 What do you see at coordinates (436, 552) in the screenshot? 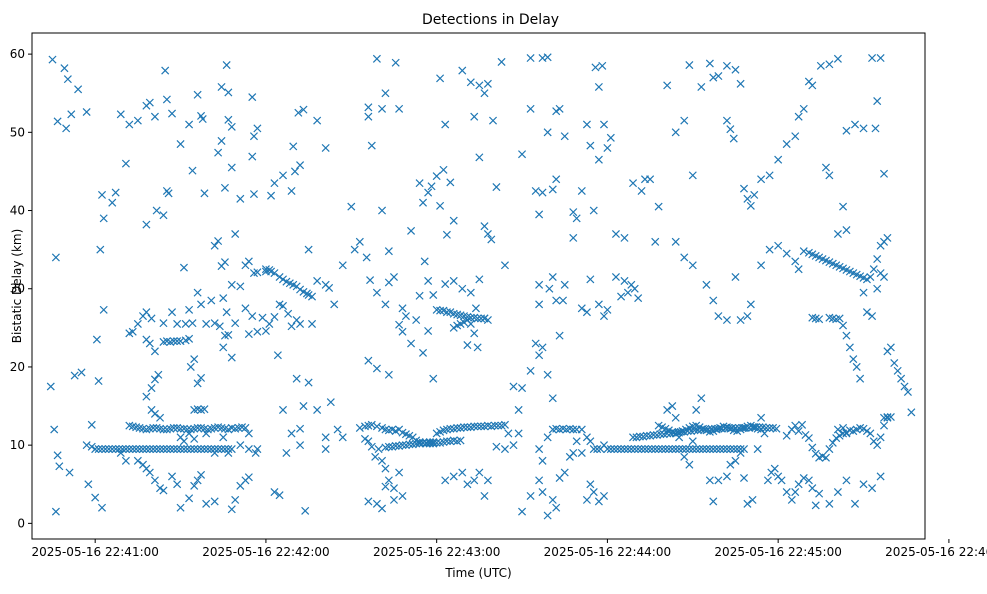
I see `x-tick-label: 2025-05-16 22:43:00` at bounding box center [436, 552].